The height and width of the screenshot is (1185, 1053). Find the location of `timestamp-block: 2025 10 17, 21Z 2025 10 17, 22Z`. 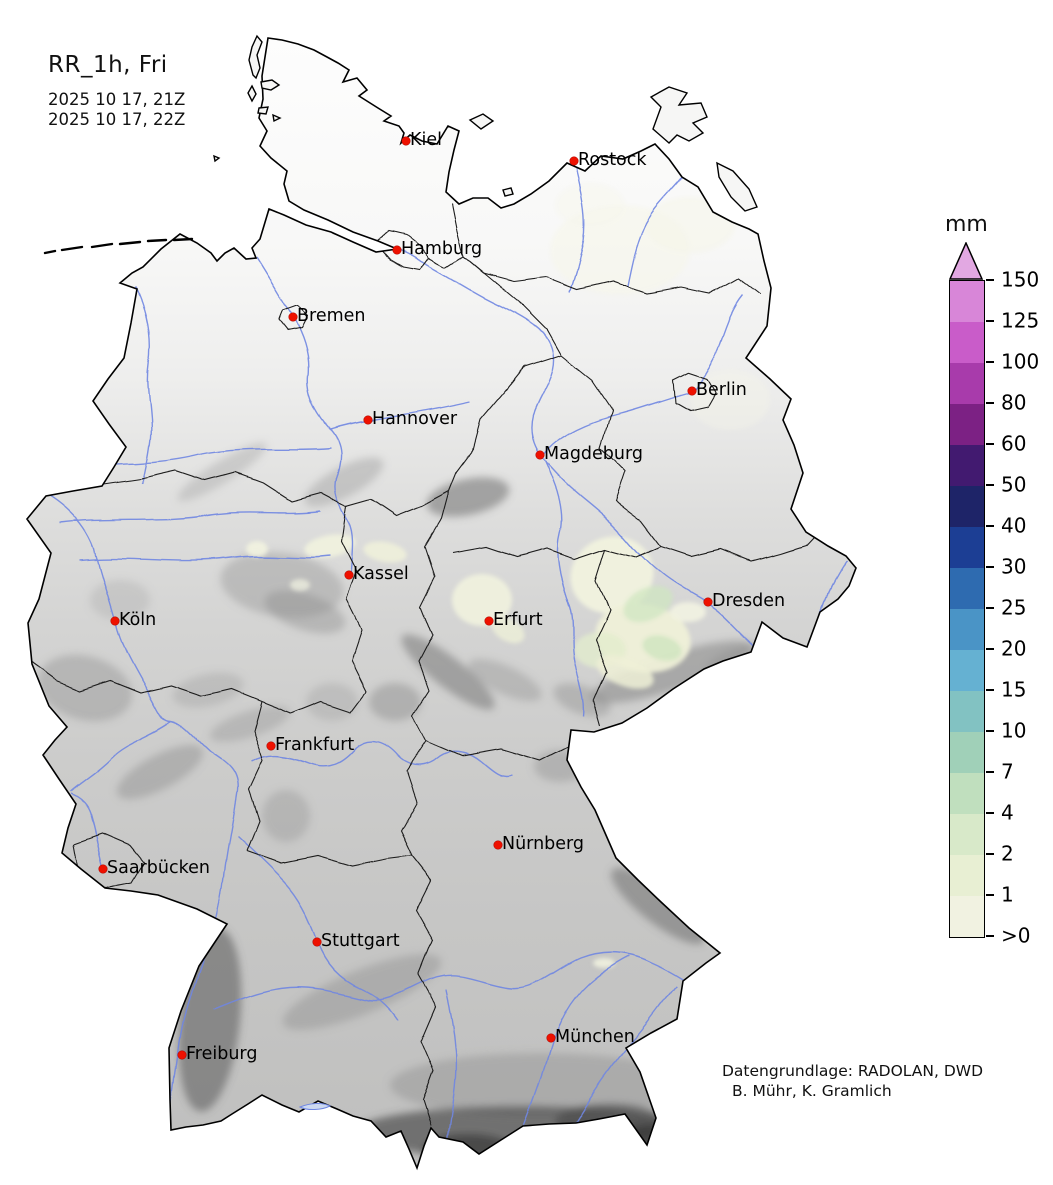

timestamp-block: 2025 10 17, 21Z 2025 10 17, 22Z is located at coordinates (116, 110).